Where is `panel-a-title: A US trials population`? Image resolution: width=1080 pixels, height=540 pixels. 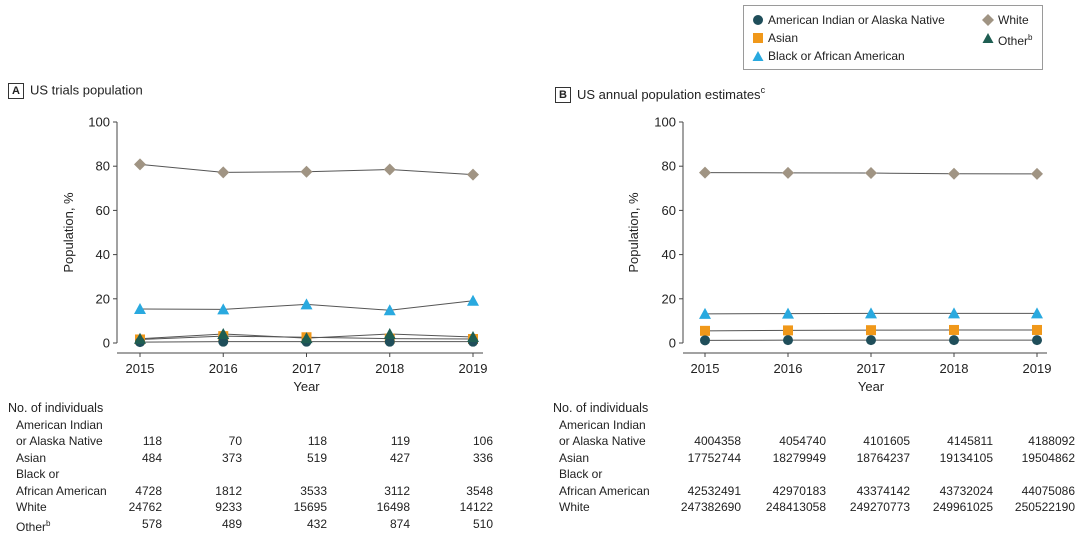
panel-a-title: A US trials population is located at coordinates (75, 90).